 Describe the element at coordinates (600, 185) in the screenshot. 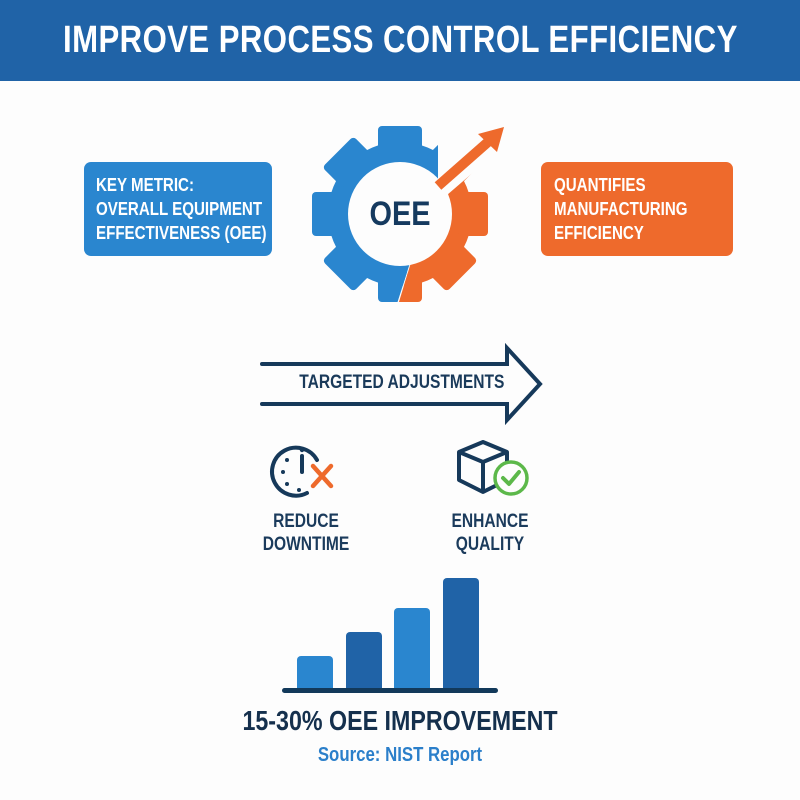

I see `callout-line: QUANTIFIES` at that location.